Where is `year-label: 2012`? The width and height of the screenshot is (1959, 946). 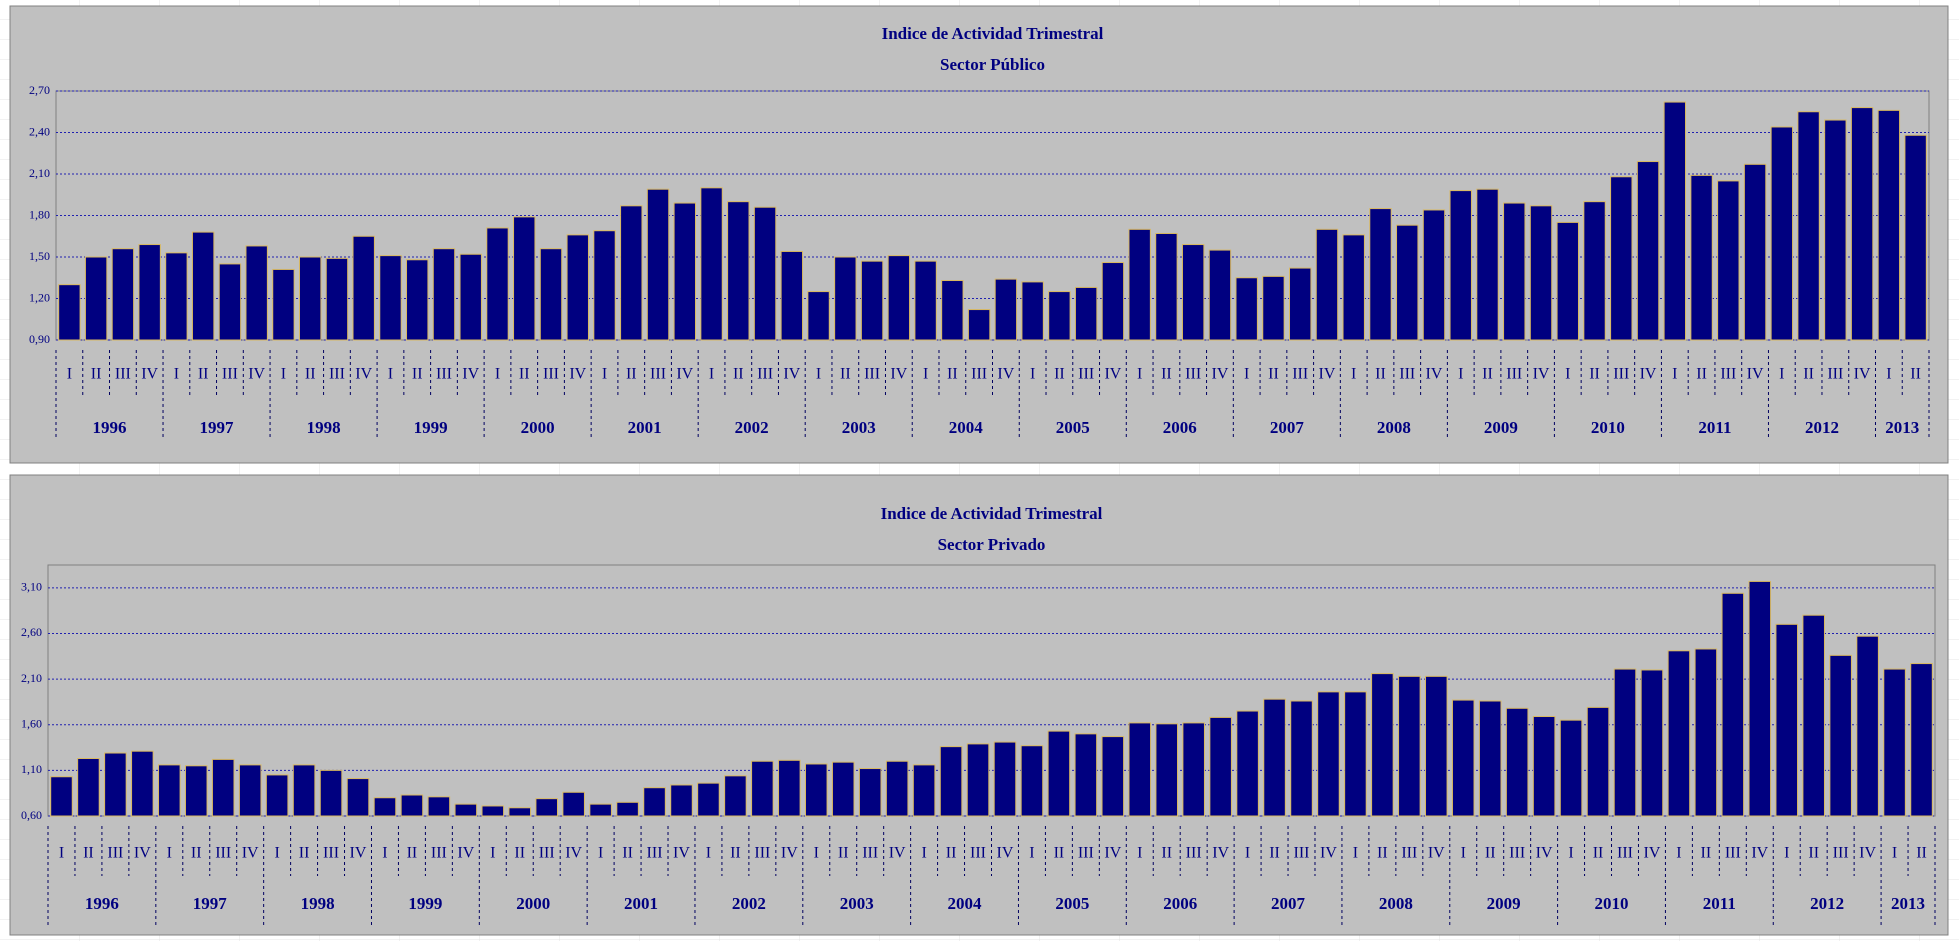 year-label: 2012 is located at coordinates (1827, 903).